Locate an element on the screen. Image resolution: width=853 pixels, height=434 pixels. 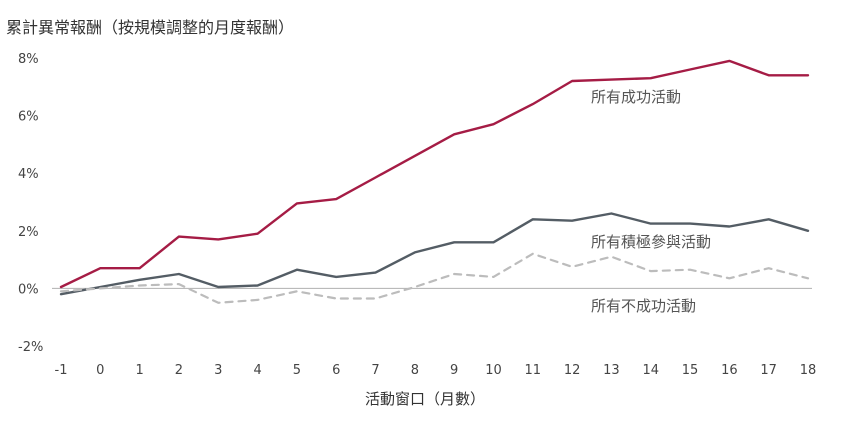
x-tick-label: 1 is located at coordinates (139, 370).